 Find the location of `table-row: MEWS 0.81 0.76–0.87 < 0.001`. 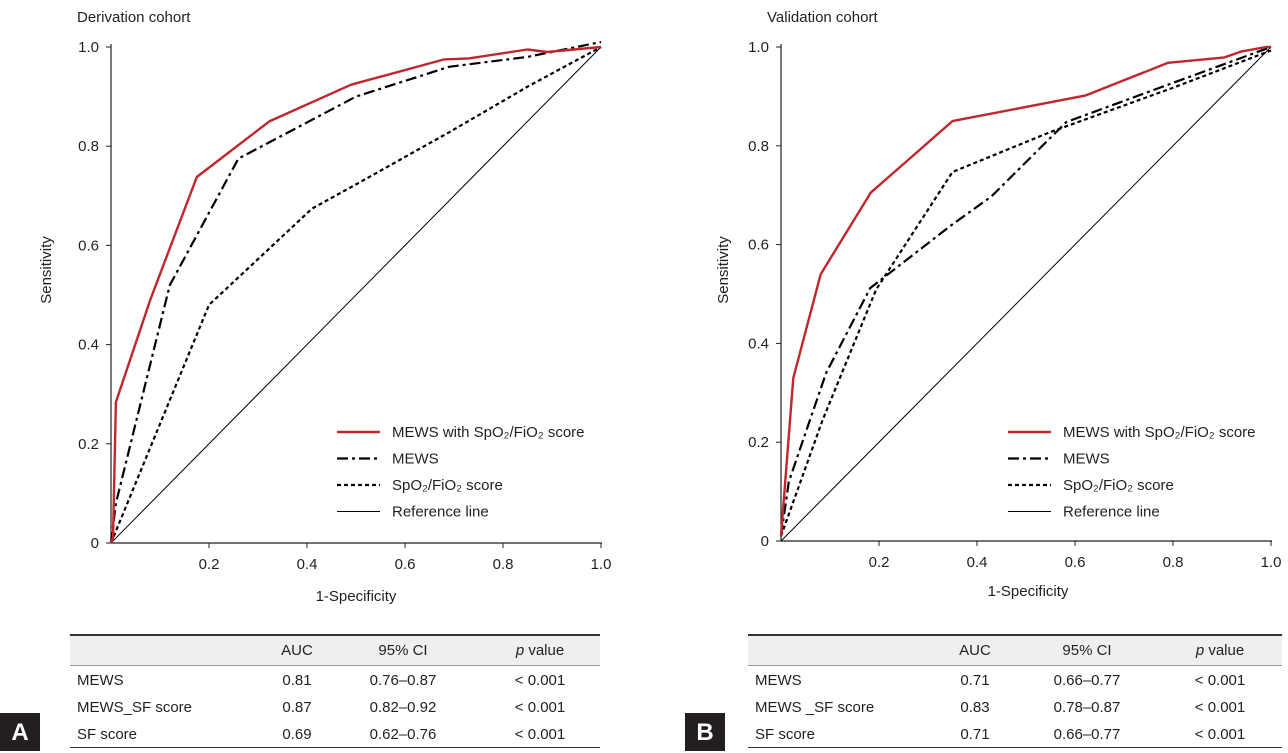

table-row: MEWS 0.81 0.76–0.87 < 0.001 is located at coordinates (335, 679).